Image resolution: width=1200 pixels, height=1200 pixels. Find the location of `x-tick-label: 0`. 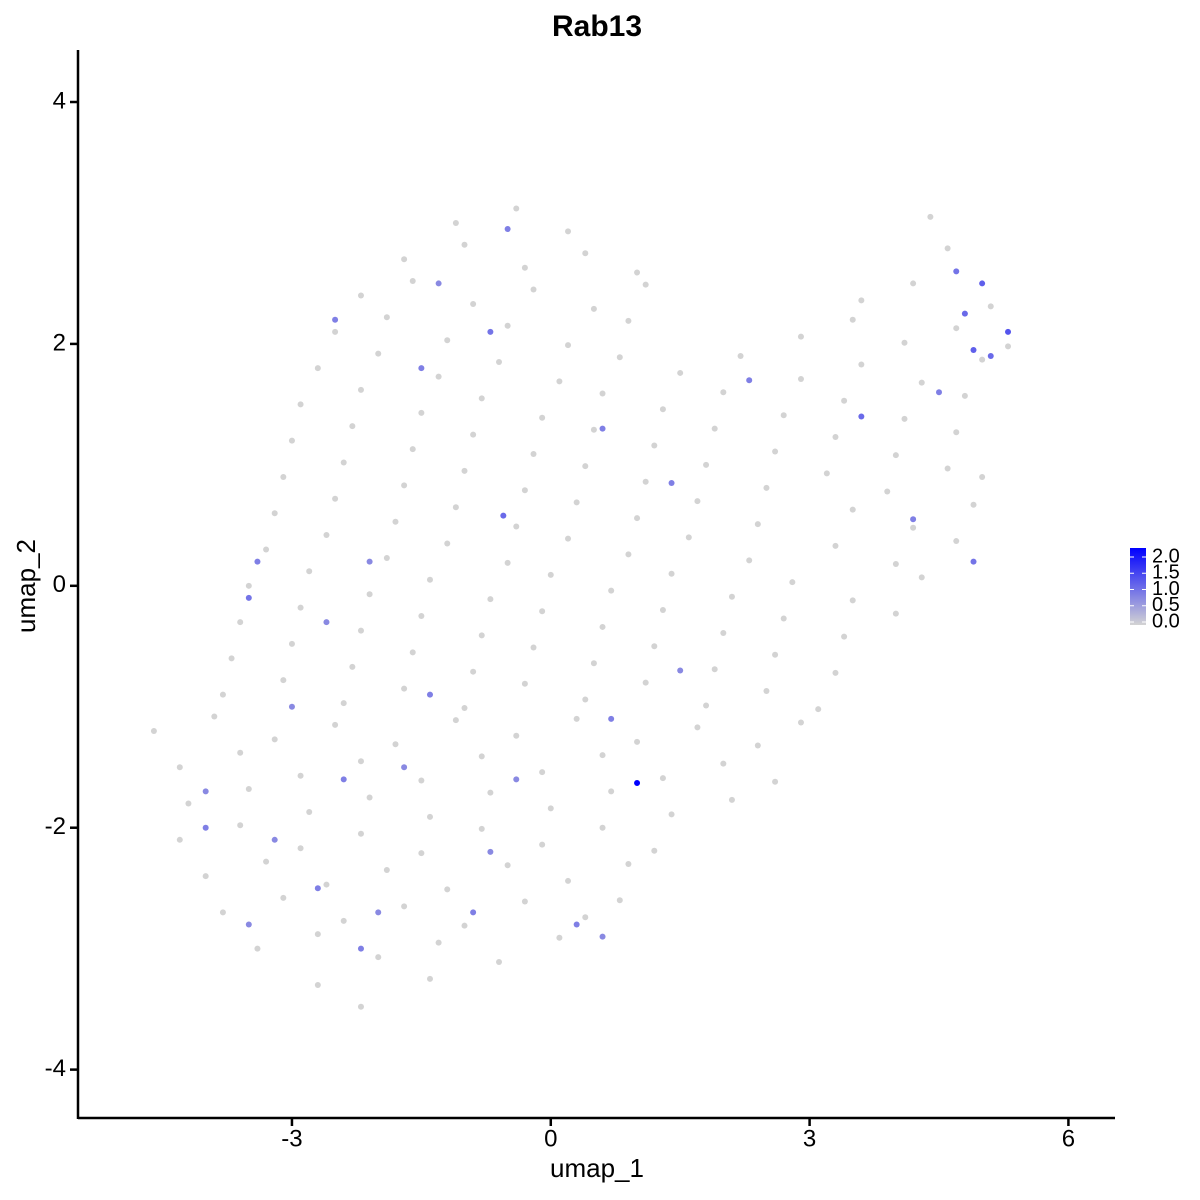

x-tick-label: 0 is located at coordinates (550, 1138).